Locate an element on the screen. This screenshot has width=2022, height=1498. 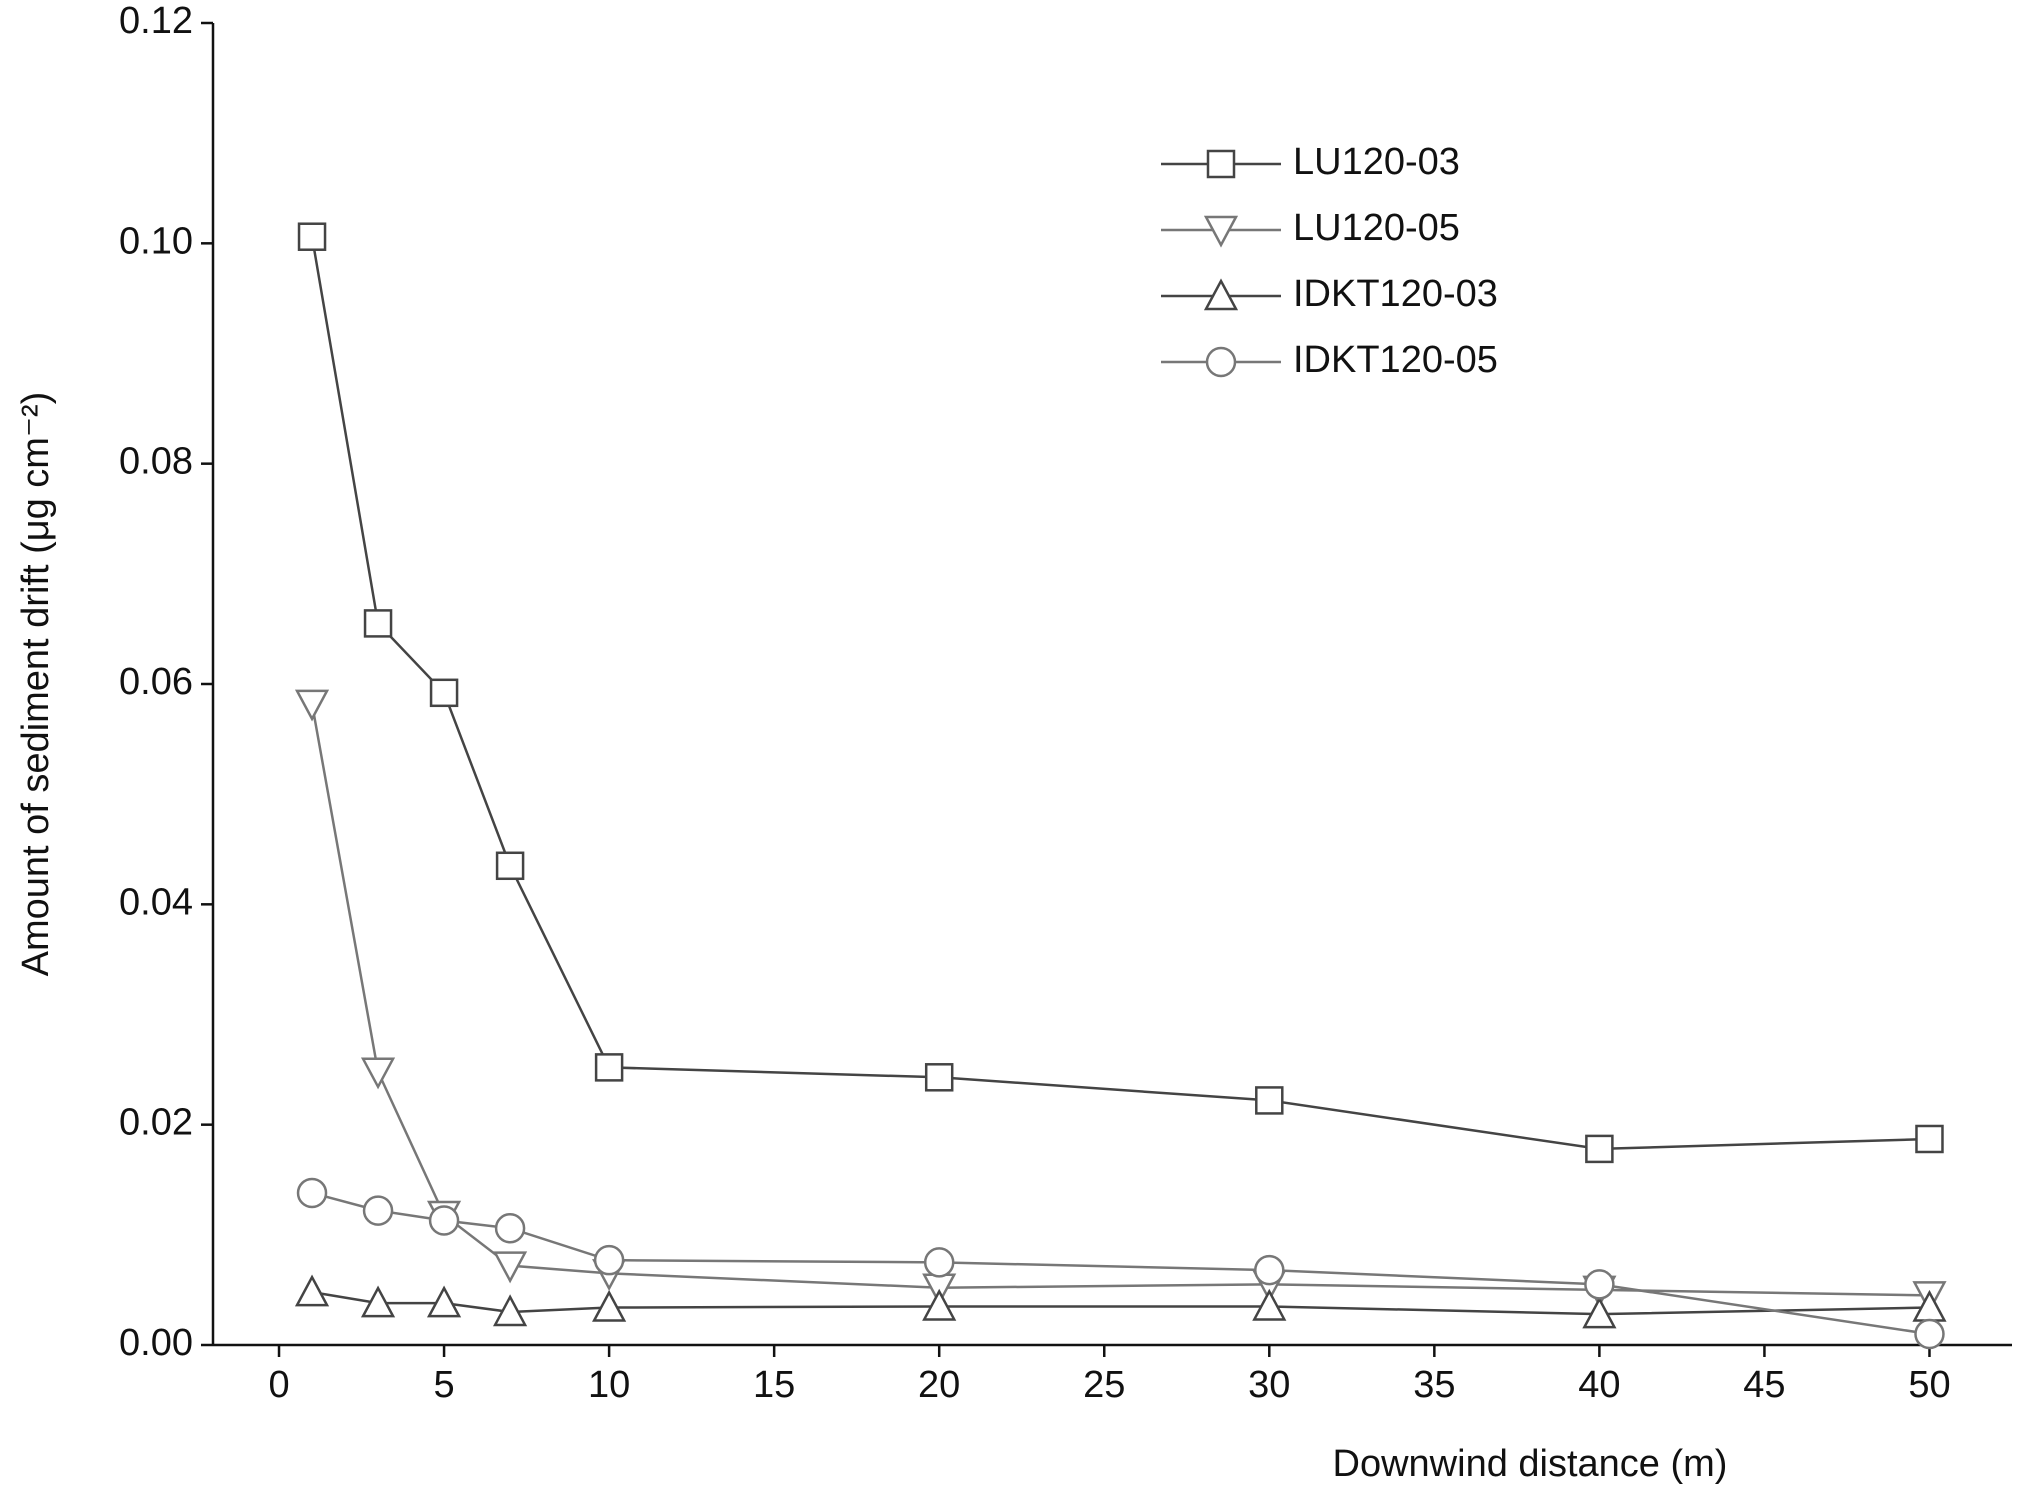
y-tick-label: 0.04 is located at coordinates (156, 902).